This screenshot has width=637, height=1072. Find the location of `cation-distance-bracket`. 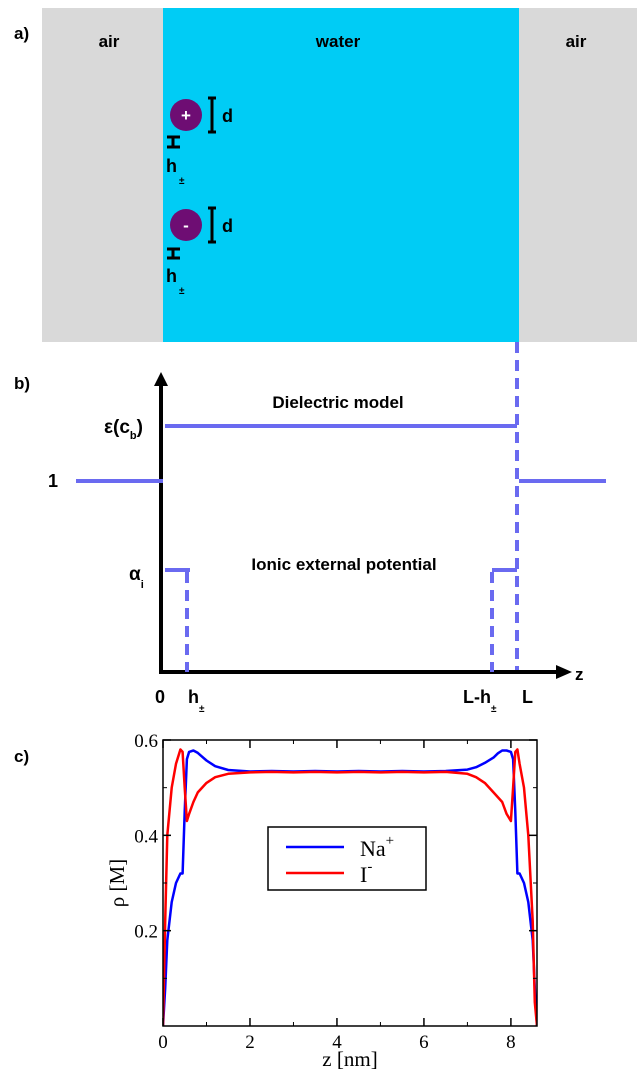

cation-distance-bracket is located at coordinates (173, 142).